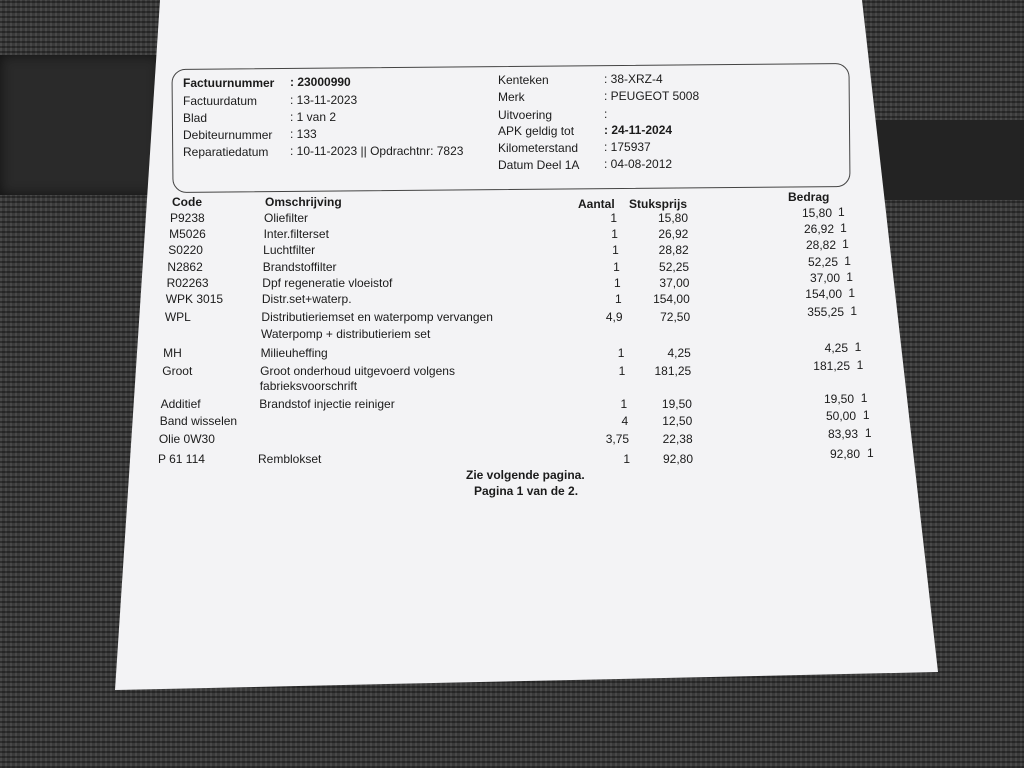 The height and width of the screenshot is (768, 1024). I want to click on row-quantity: 4, so click(625, 421).